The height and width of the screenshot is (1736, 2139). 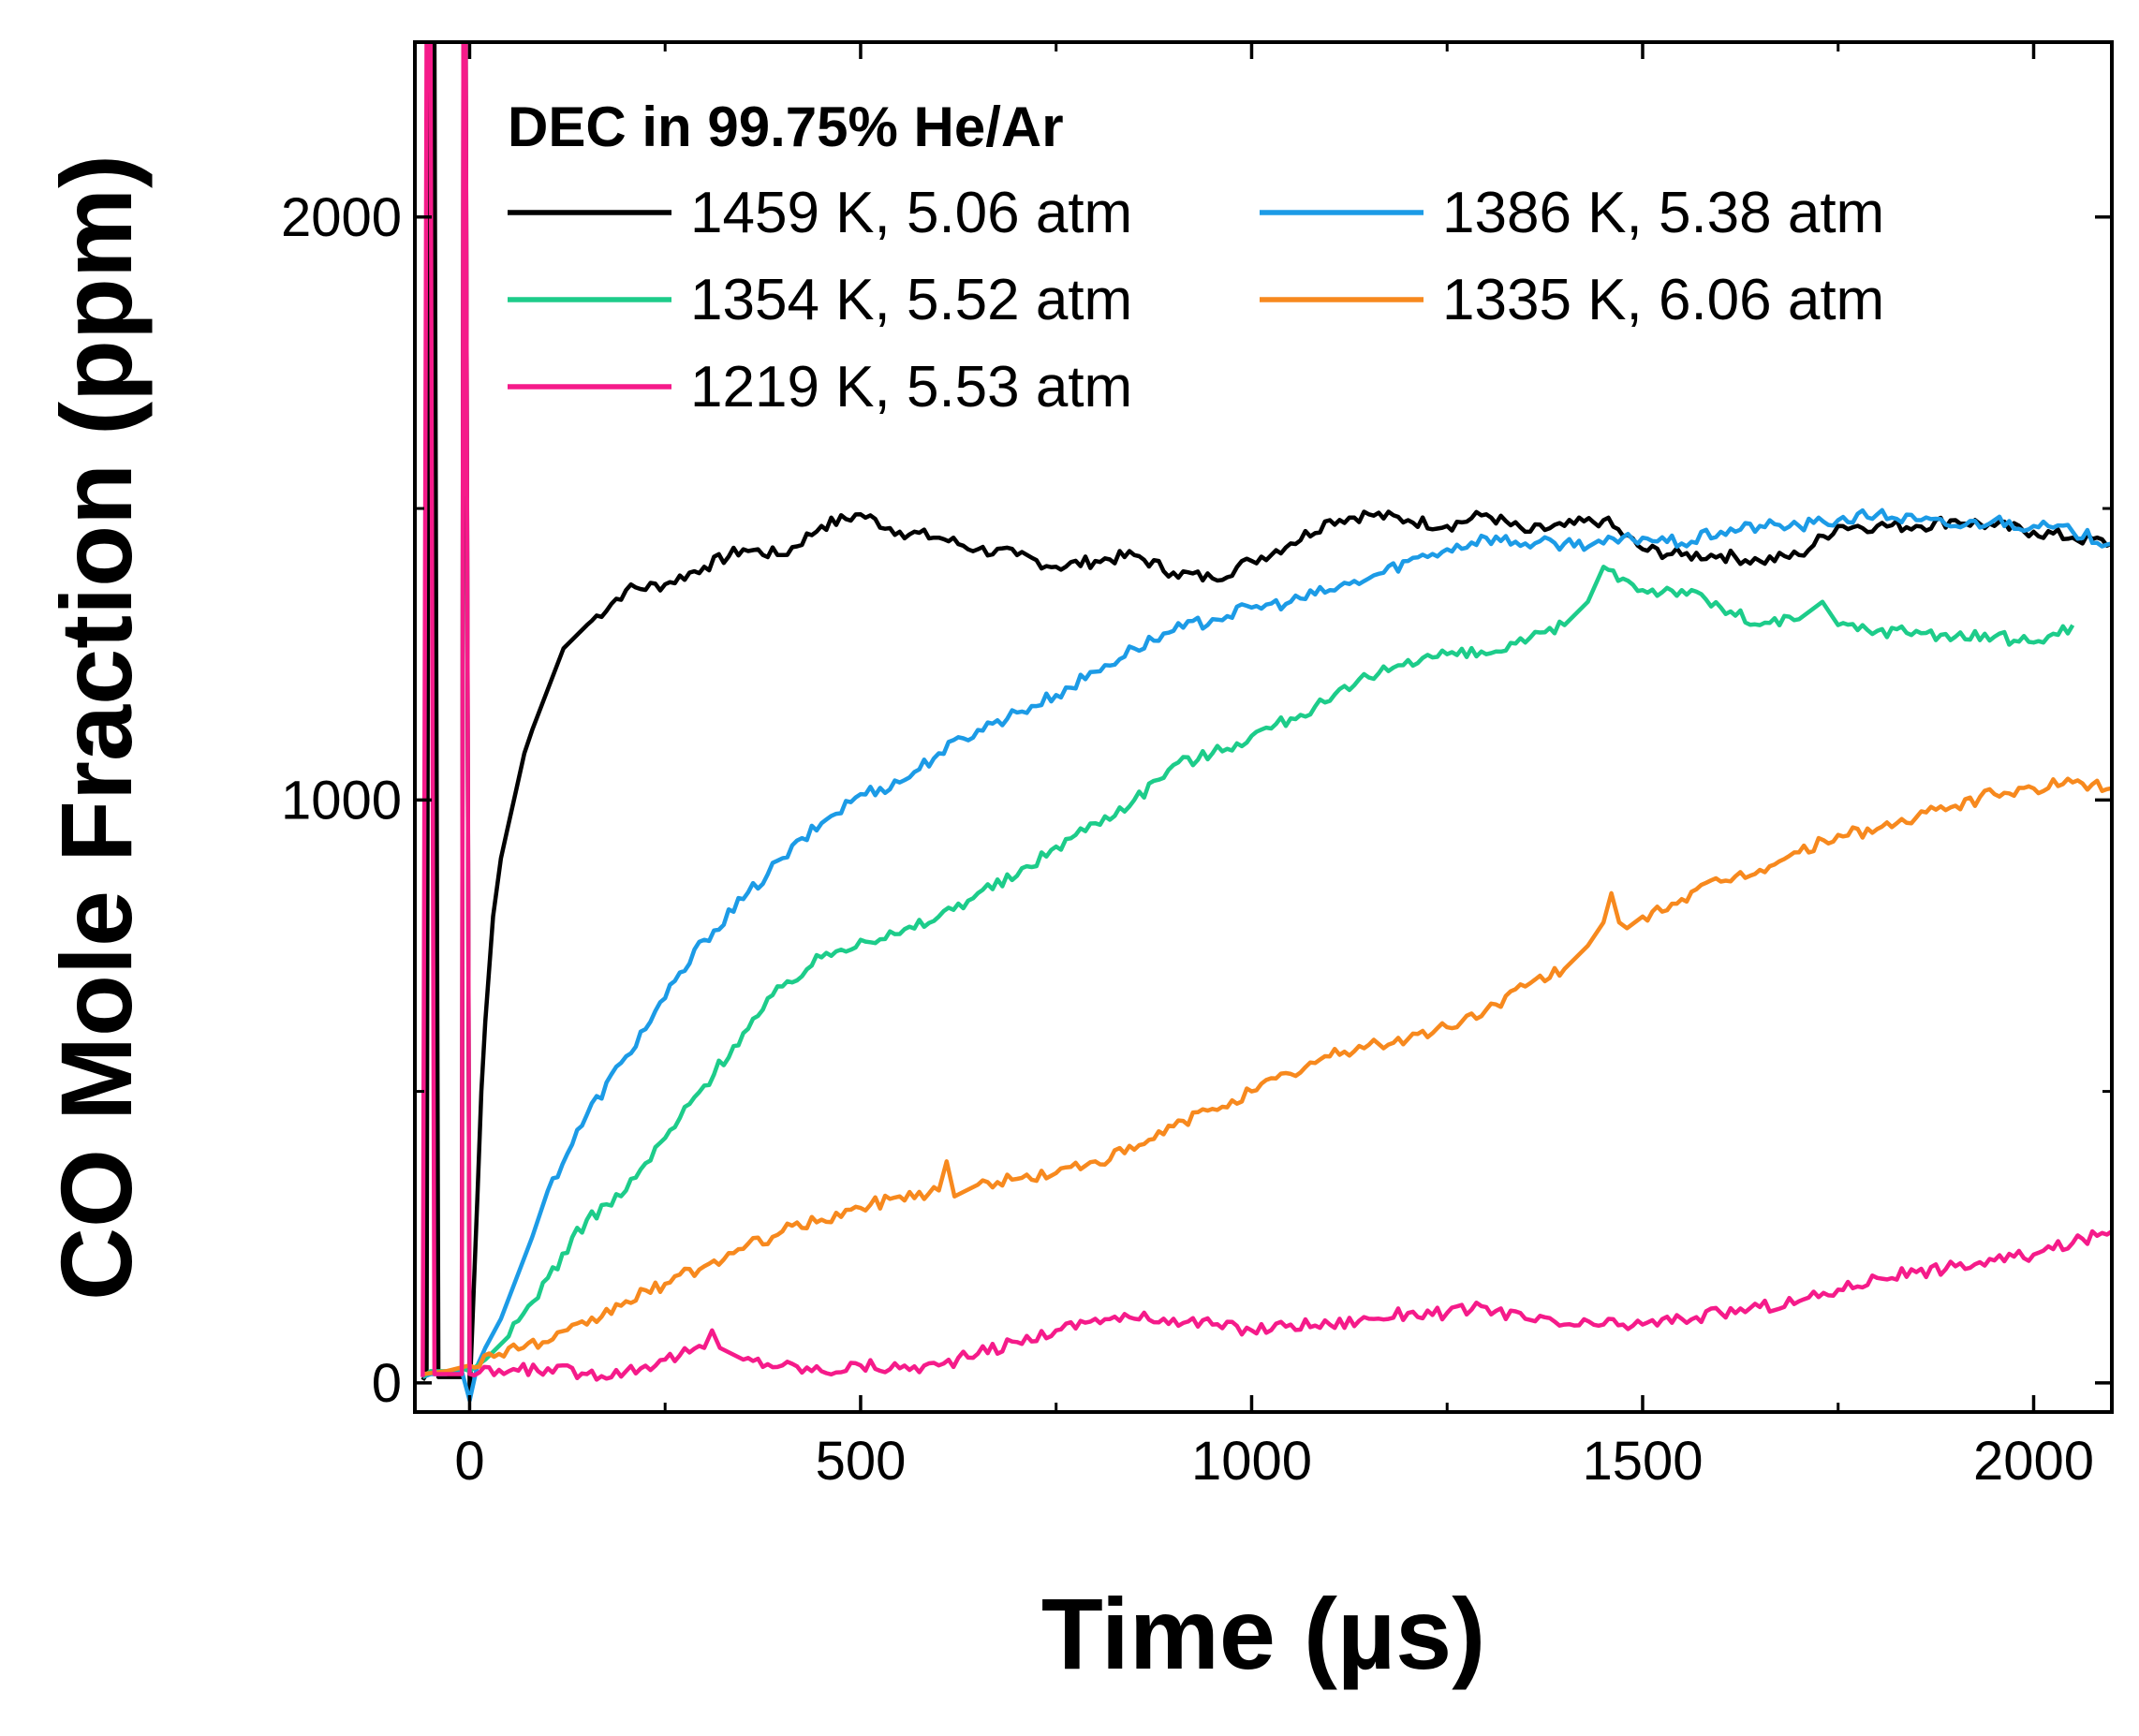 I want to click on legend-label: 1335 K, 6.06 atm, so click(x=1663, y=300).